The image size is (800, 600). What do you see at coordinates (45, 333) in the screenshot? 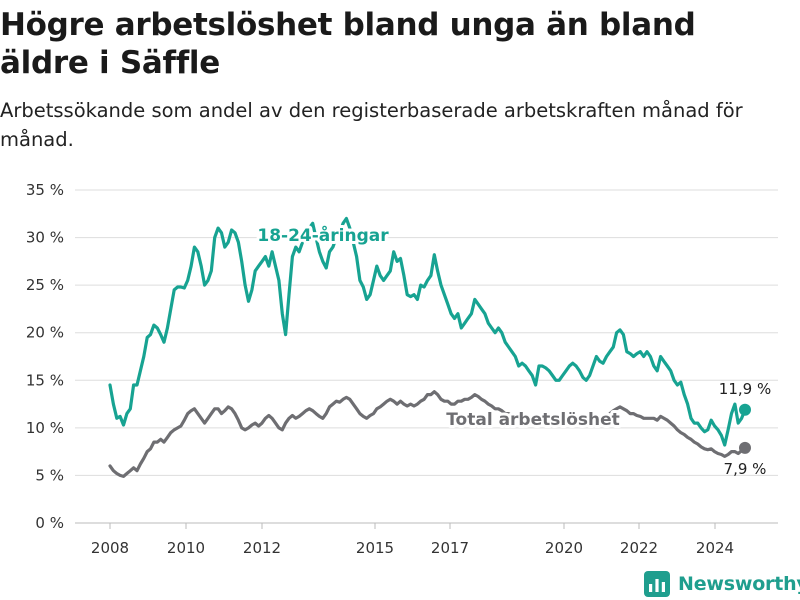
I see `y-tick-label: 20 %` at bounding box center [45, 333].